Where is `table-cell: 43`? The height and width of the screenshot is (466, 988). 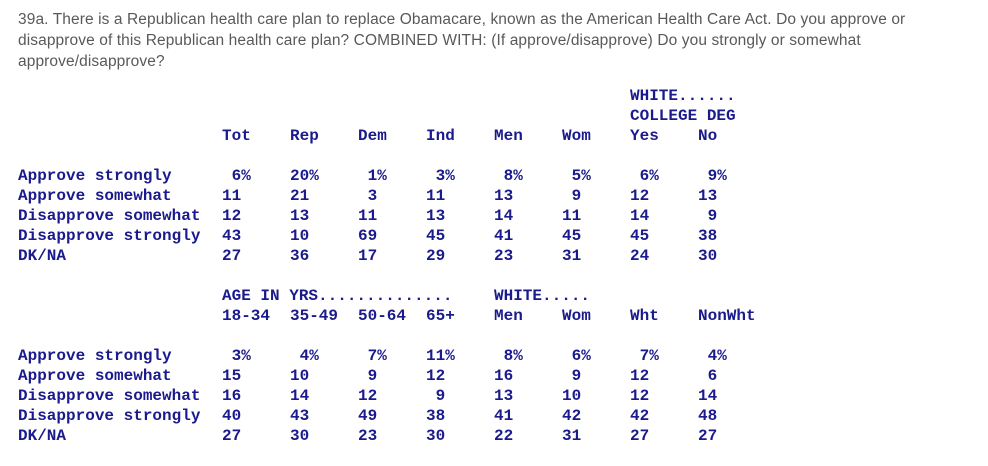
table-cell: 43 is located at coordinates (256, 236).